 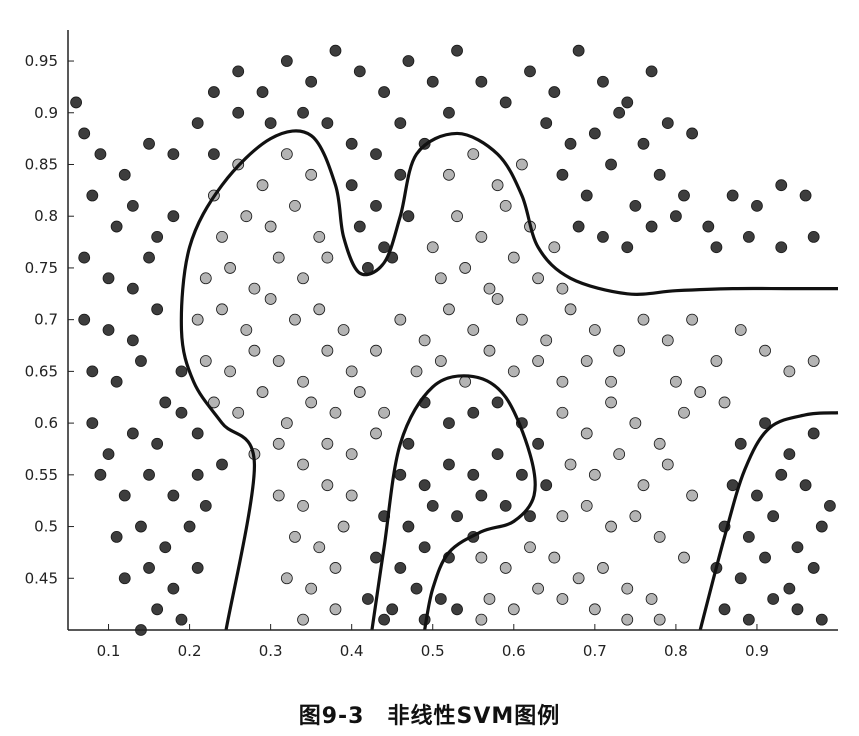 I want to click on x-tick-label: 0.5, so click(x=433, y=651).